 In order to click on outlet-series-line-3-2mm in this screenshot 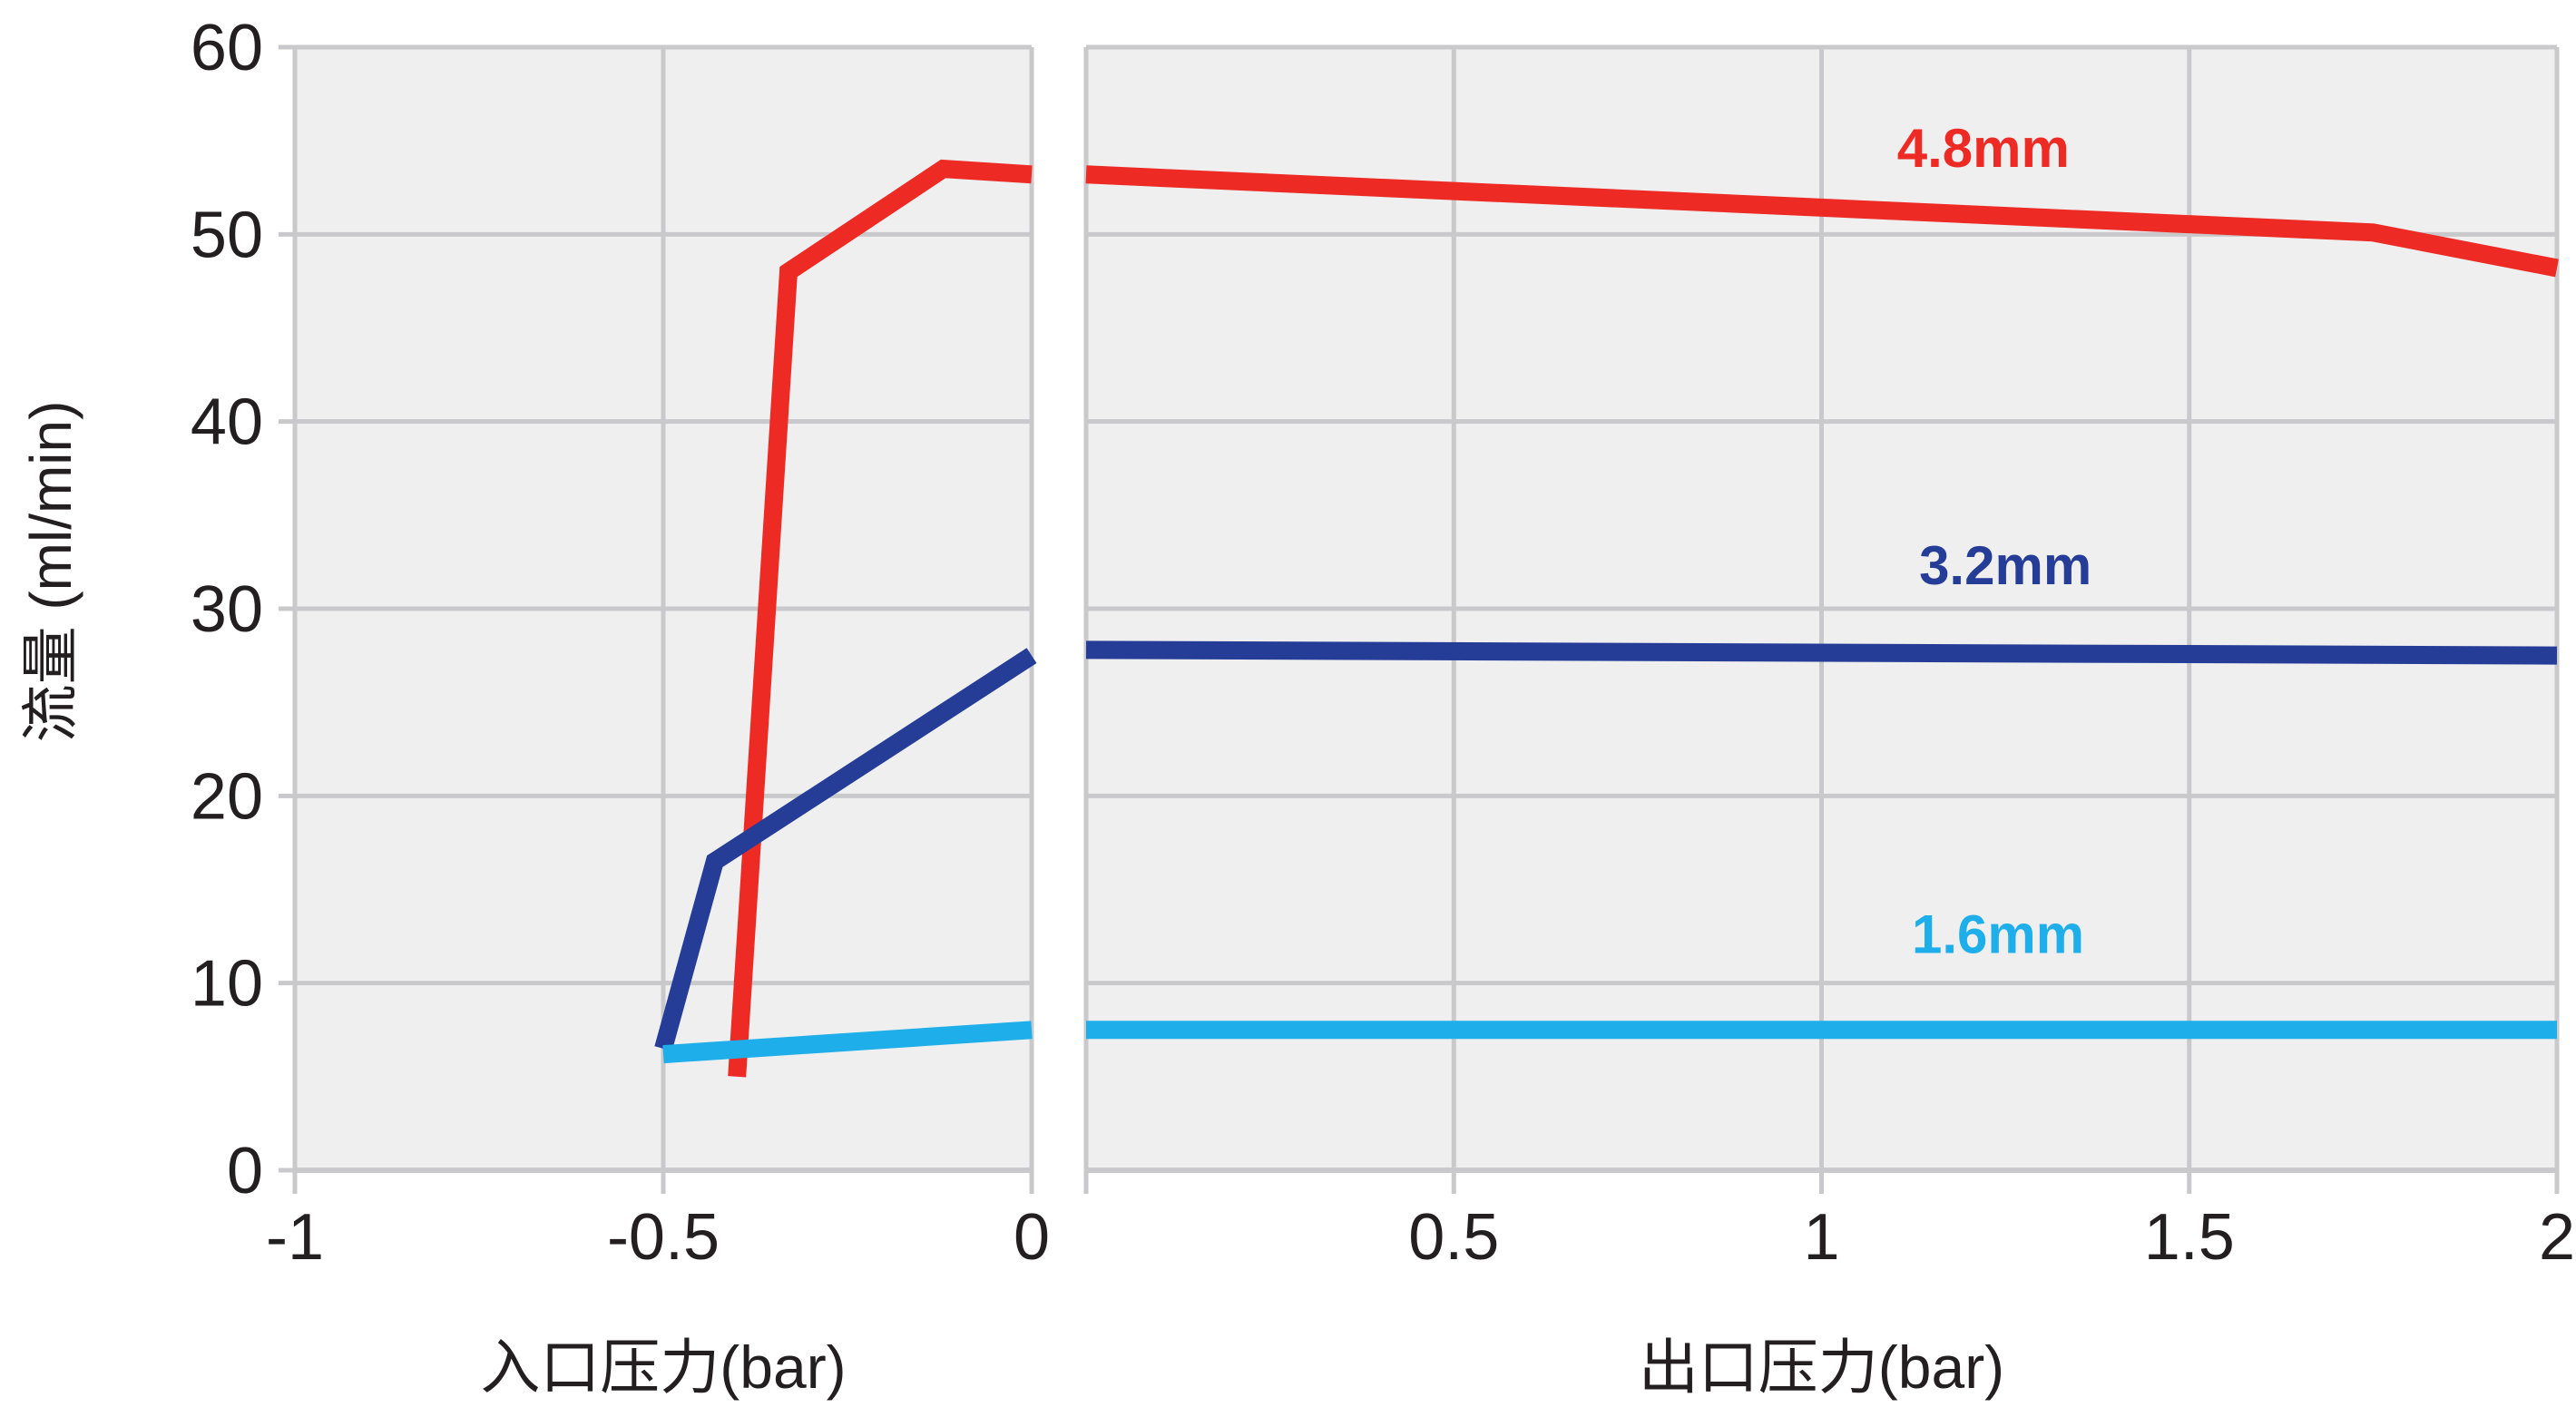, I will do `click(1821, 652)`.